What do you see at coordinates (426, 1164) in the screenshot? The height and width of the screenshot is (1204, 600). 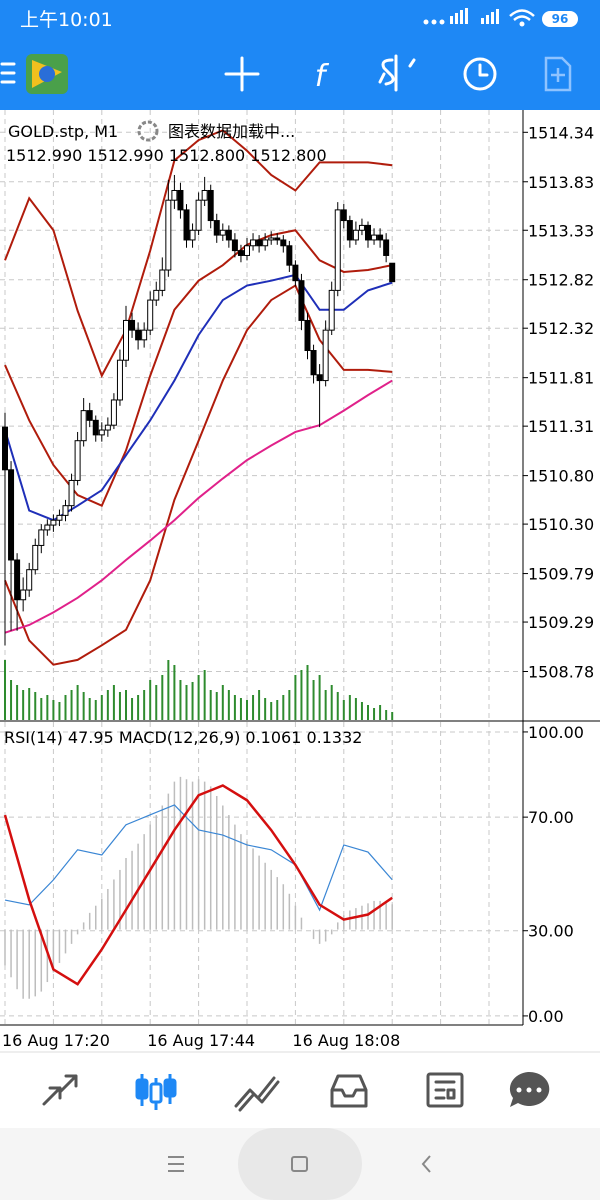 I see `back-key` at bounding box center [426, 1164].